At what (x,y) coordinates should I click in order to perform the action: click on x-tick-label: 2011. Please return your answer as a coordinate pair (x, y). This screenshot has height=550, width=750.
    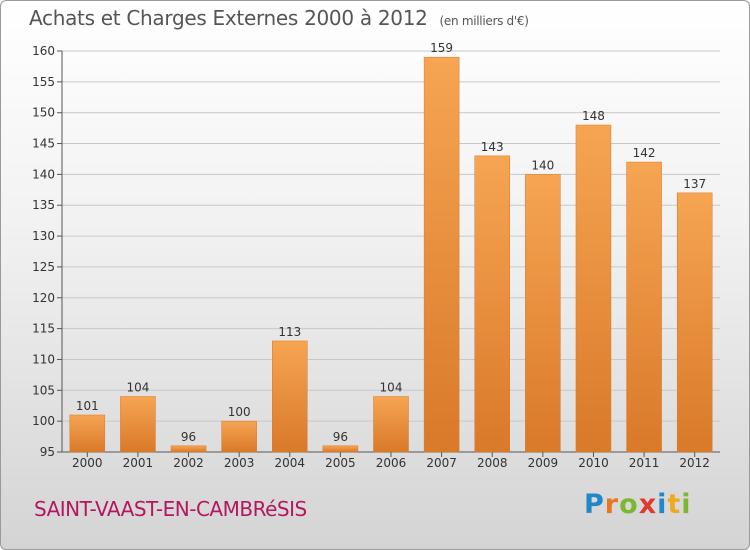
    Looking at the image, I should click on (644, 463).